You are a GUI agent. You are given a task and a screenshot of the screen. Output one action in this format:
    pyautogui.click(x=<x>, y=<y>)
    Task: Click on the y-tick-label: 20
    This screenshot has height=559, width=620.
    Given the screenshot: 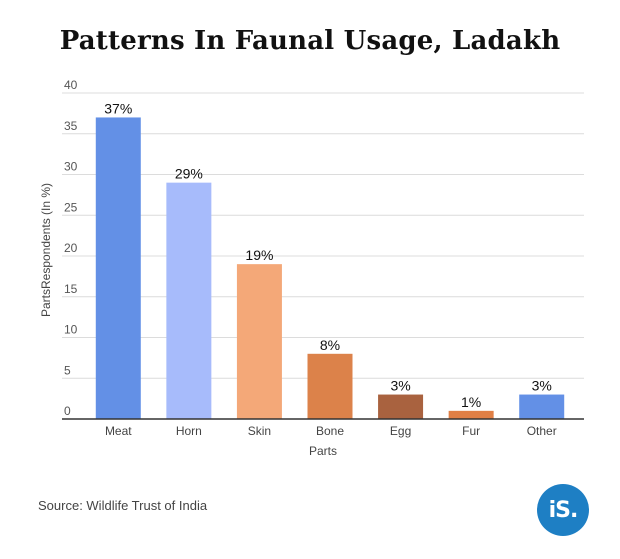 What is the action you would take?
    pyautogui.click(x=71, y=248)
    